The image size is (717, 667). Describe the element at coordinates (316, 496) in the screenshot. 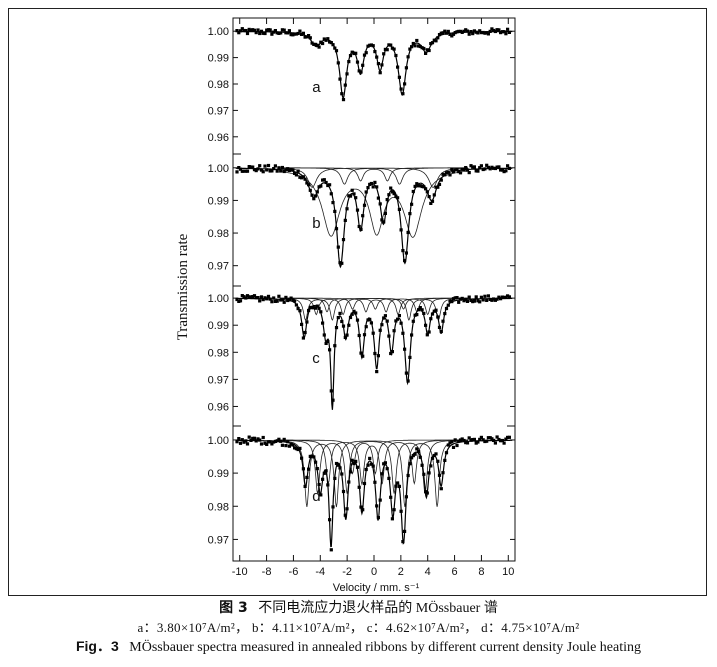

I see `panel-label-d: d` at that location.